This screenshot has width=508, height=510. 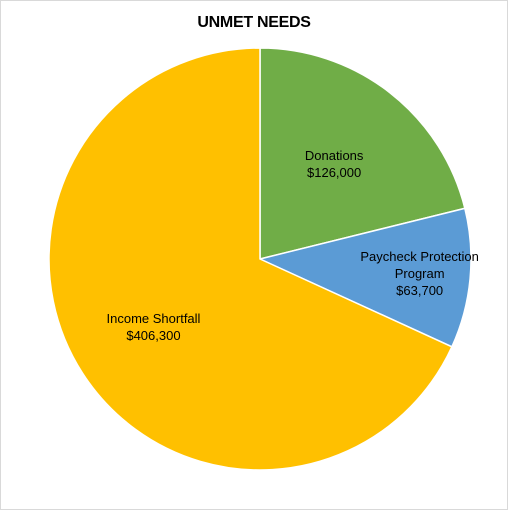 I want to click on slice-name-label: Income Shortfall, so click(x=154, y=318).